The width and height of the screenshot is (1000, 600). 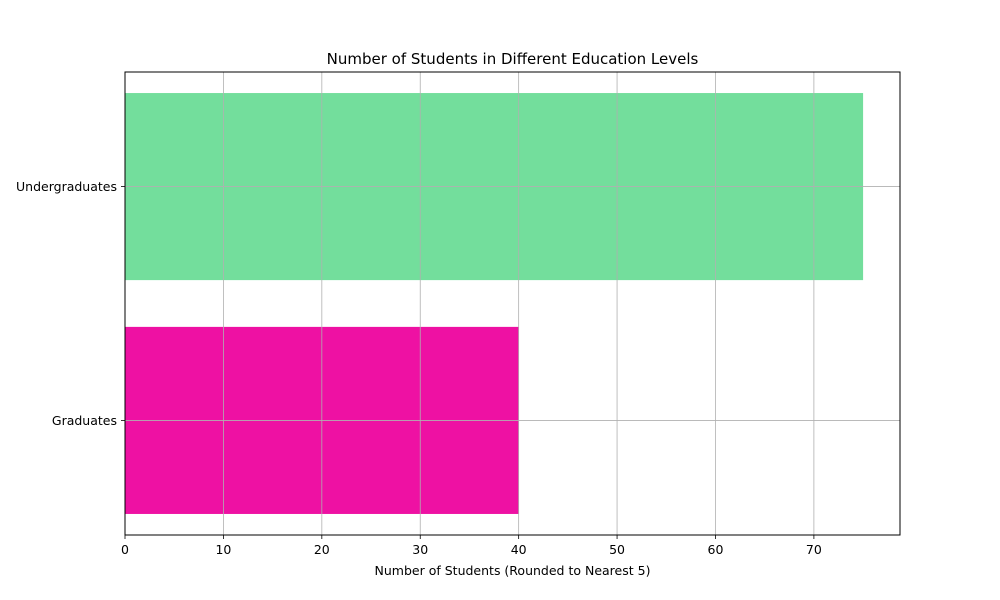 I want to click on x-tick-label: 30, so click(x=420, y=549).